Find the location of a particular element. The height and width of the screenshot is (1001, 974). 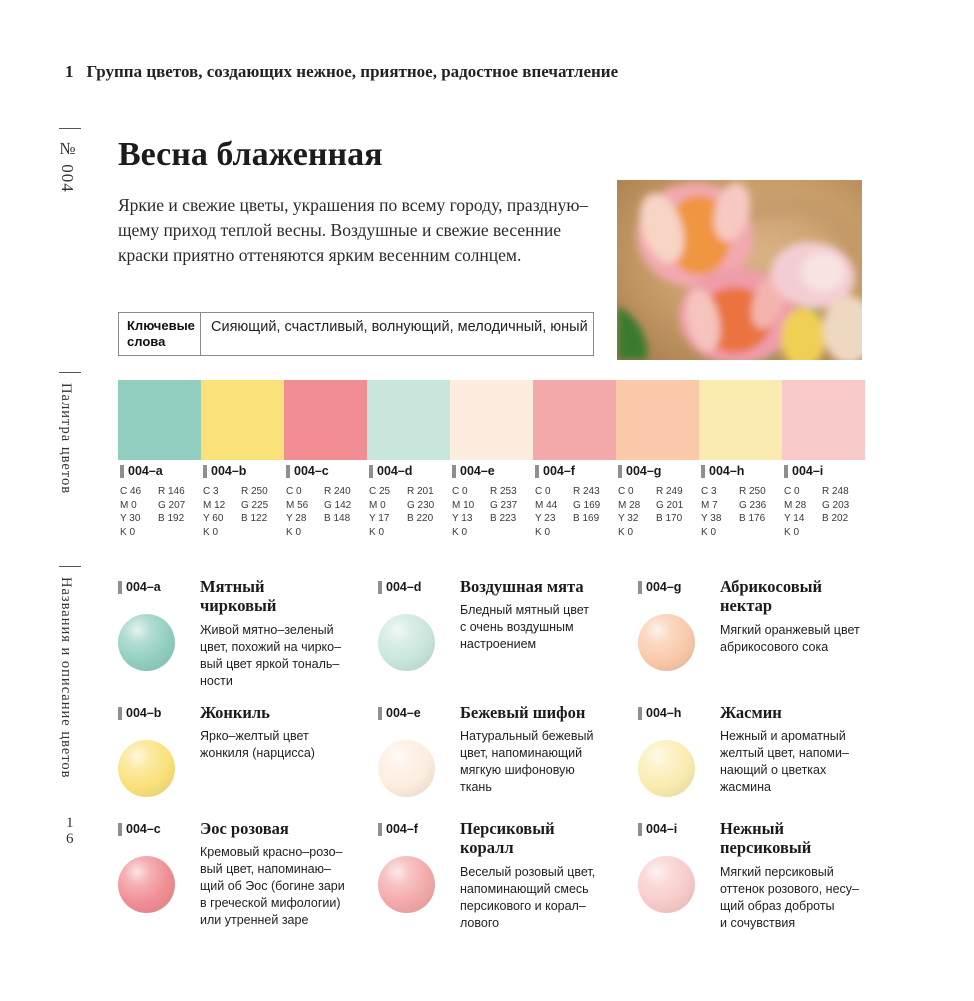

cmyk-c: C 3 is located at coordinates (211, 491).